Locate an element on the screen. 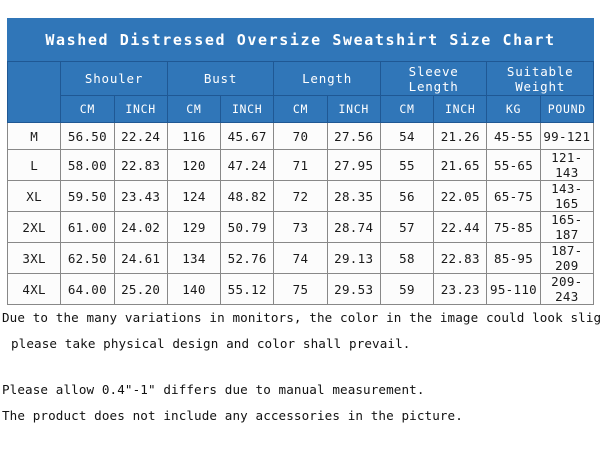  cell-size: XL is located at coordinates (34, 196).